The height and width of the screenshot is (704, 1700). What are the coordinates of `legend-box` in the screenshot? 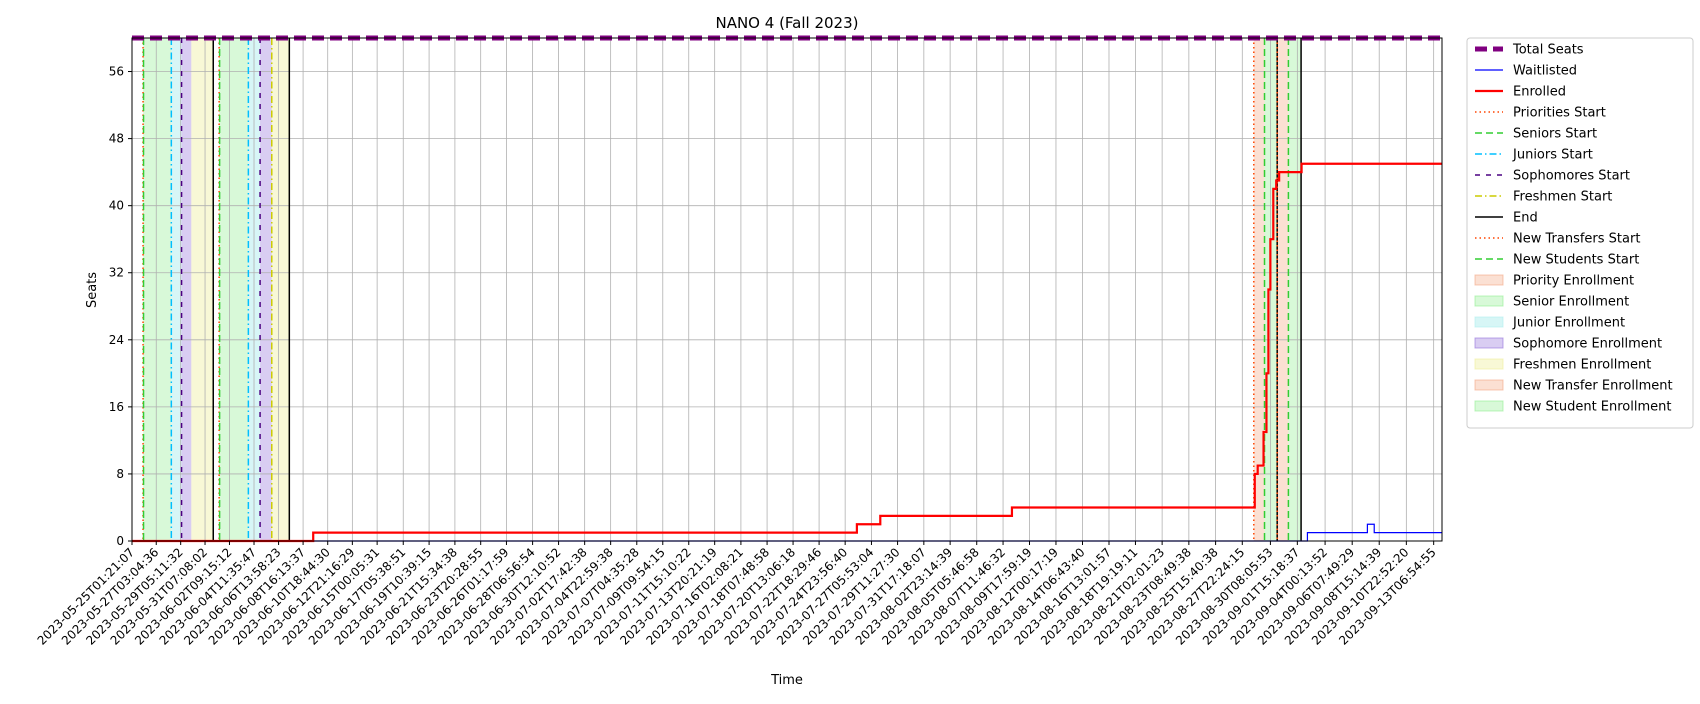 It's located at (1580, 233).